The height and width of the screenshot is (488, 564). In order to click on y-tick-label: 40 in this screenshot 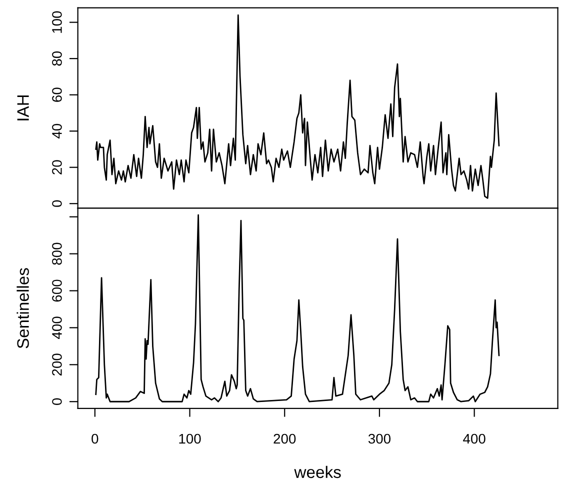, I will do `click(57, 131)`.